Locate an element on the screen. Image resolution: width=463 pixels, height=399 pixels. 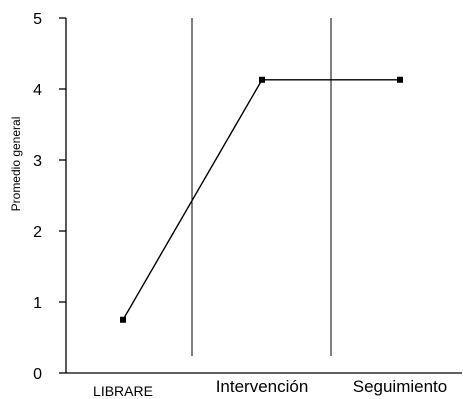
y-tick-label: 3 is located at coordinates (37, 161).